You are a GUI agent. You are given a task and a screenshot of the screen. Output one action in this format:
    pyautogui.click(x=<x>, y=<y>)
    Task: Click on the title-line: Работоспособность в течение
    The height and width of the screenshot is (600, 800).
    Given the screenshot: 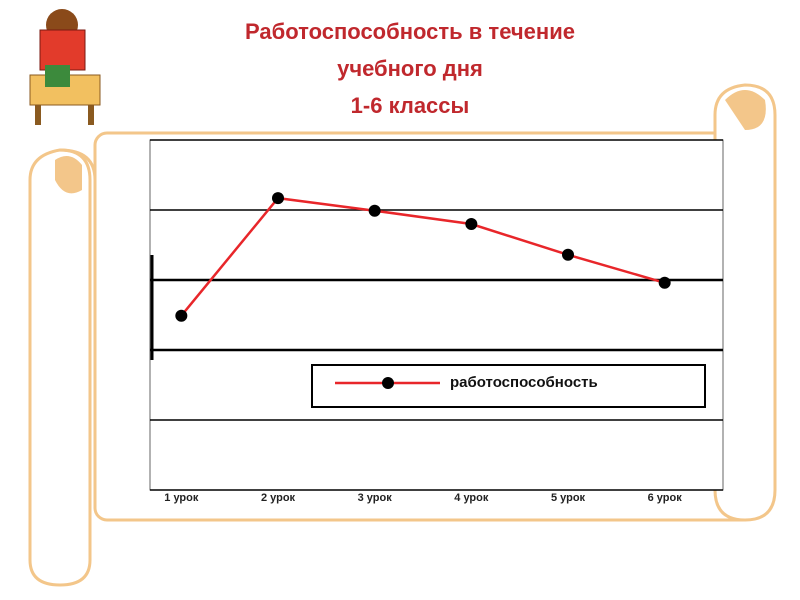 What is the action you would take?
    pyautogui.click(x=410, y=31)
    